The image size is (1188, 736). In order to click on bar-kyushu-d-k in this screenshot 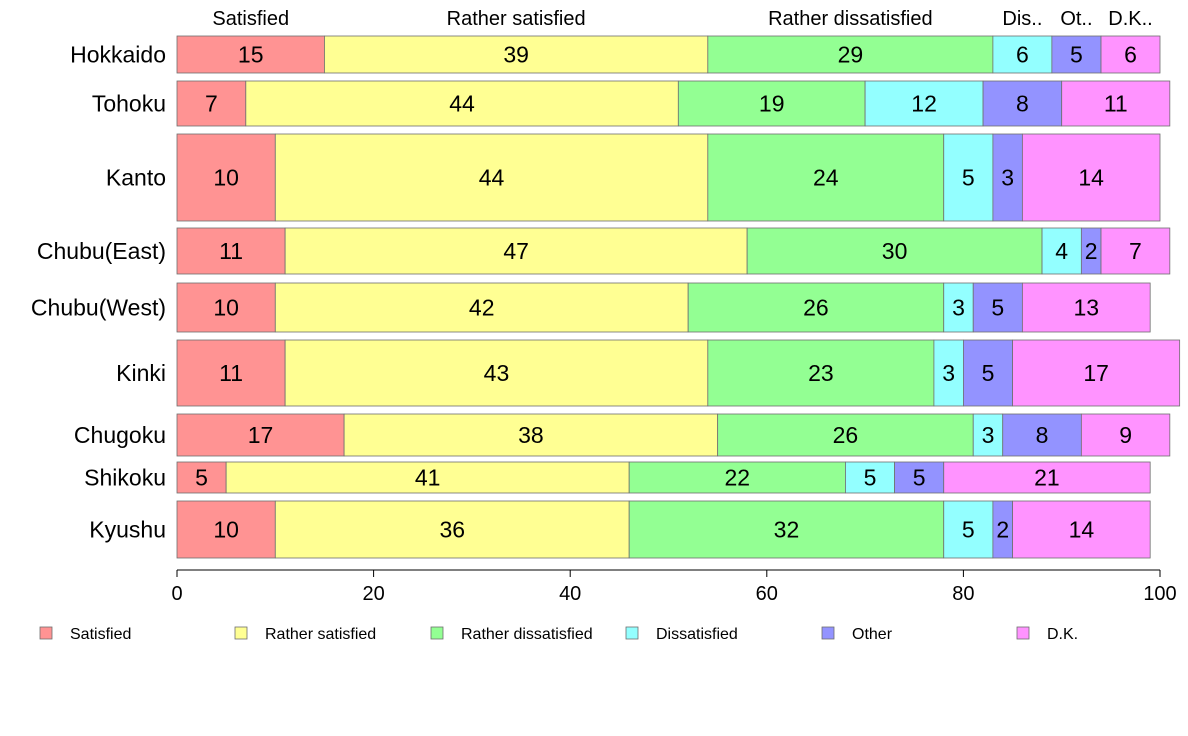, I will do `click(1081, 529)`.